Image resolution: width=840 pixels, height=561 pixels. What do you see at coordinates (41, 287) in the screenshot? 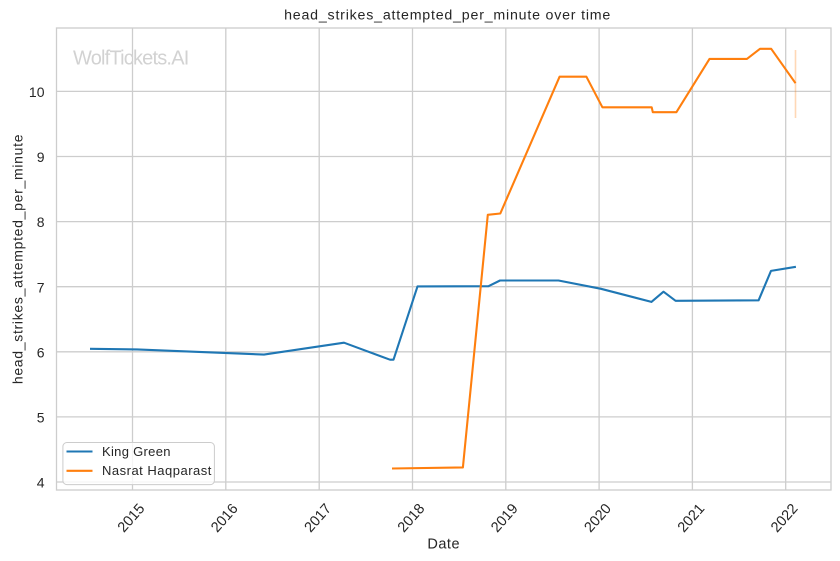
I see `svg-text: 7` at bounding box center [41, 287].